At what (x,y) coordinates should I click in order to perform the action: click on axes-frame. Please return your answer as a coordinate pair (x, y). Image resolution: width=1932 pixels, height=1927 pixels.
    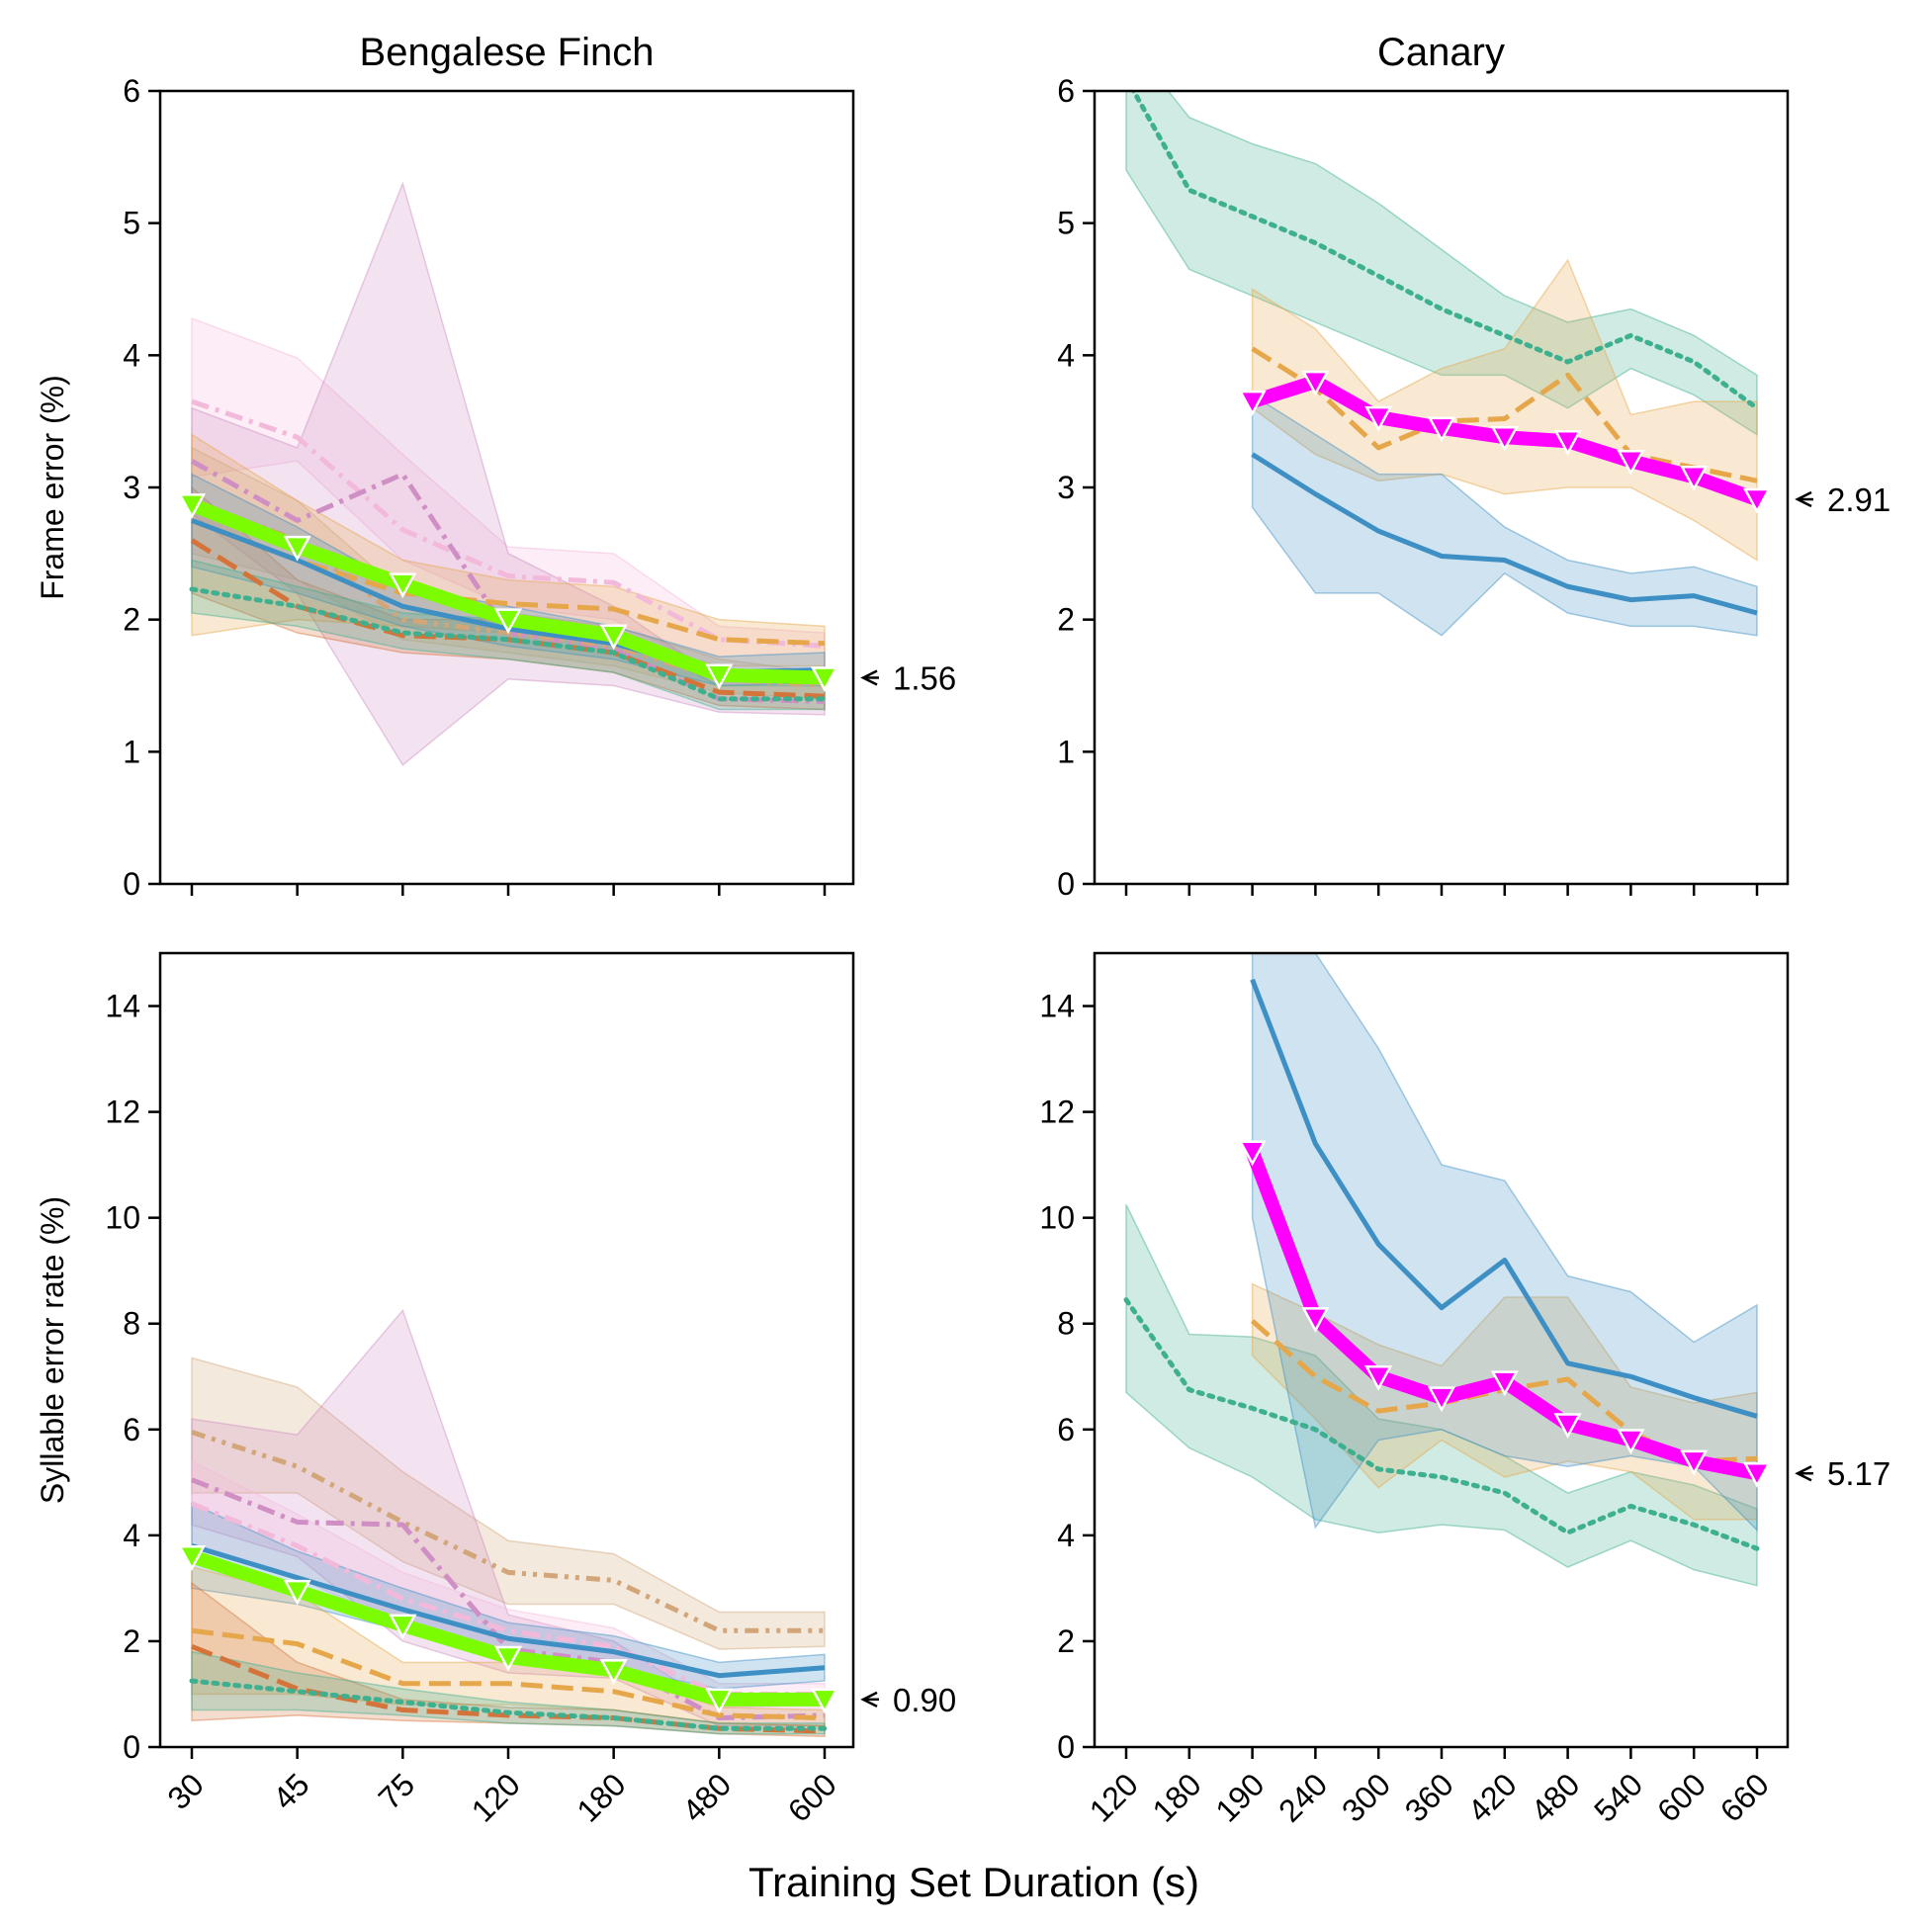
    Looking at the image, I should click on (506, 1350).